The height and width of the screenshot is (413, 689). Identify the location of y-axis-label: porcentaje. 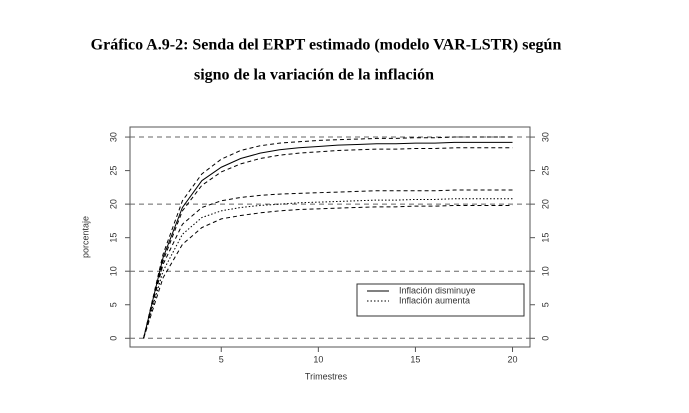
(85, 237).